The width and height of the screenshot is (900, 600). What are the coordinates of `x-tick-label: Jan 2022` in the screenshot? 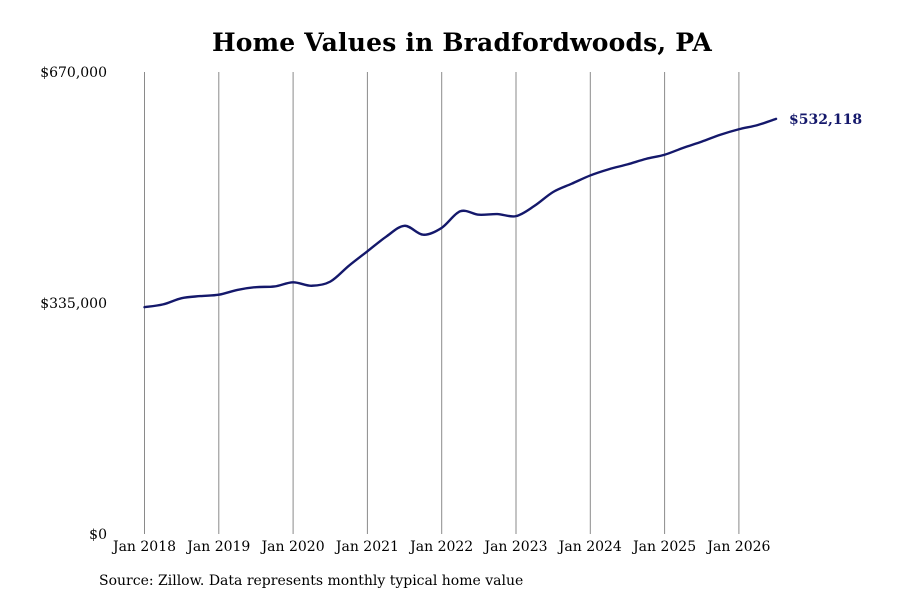 It's located at (440, 547).